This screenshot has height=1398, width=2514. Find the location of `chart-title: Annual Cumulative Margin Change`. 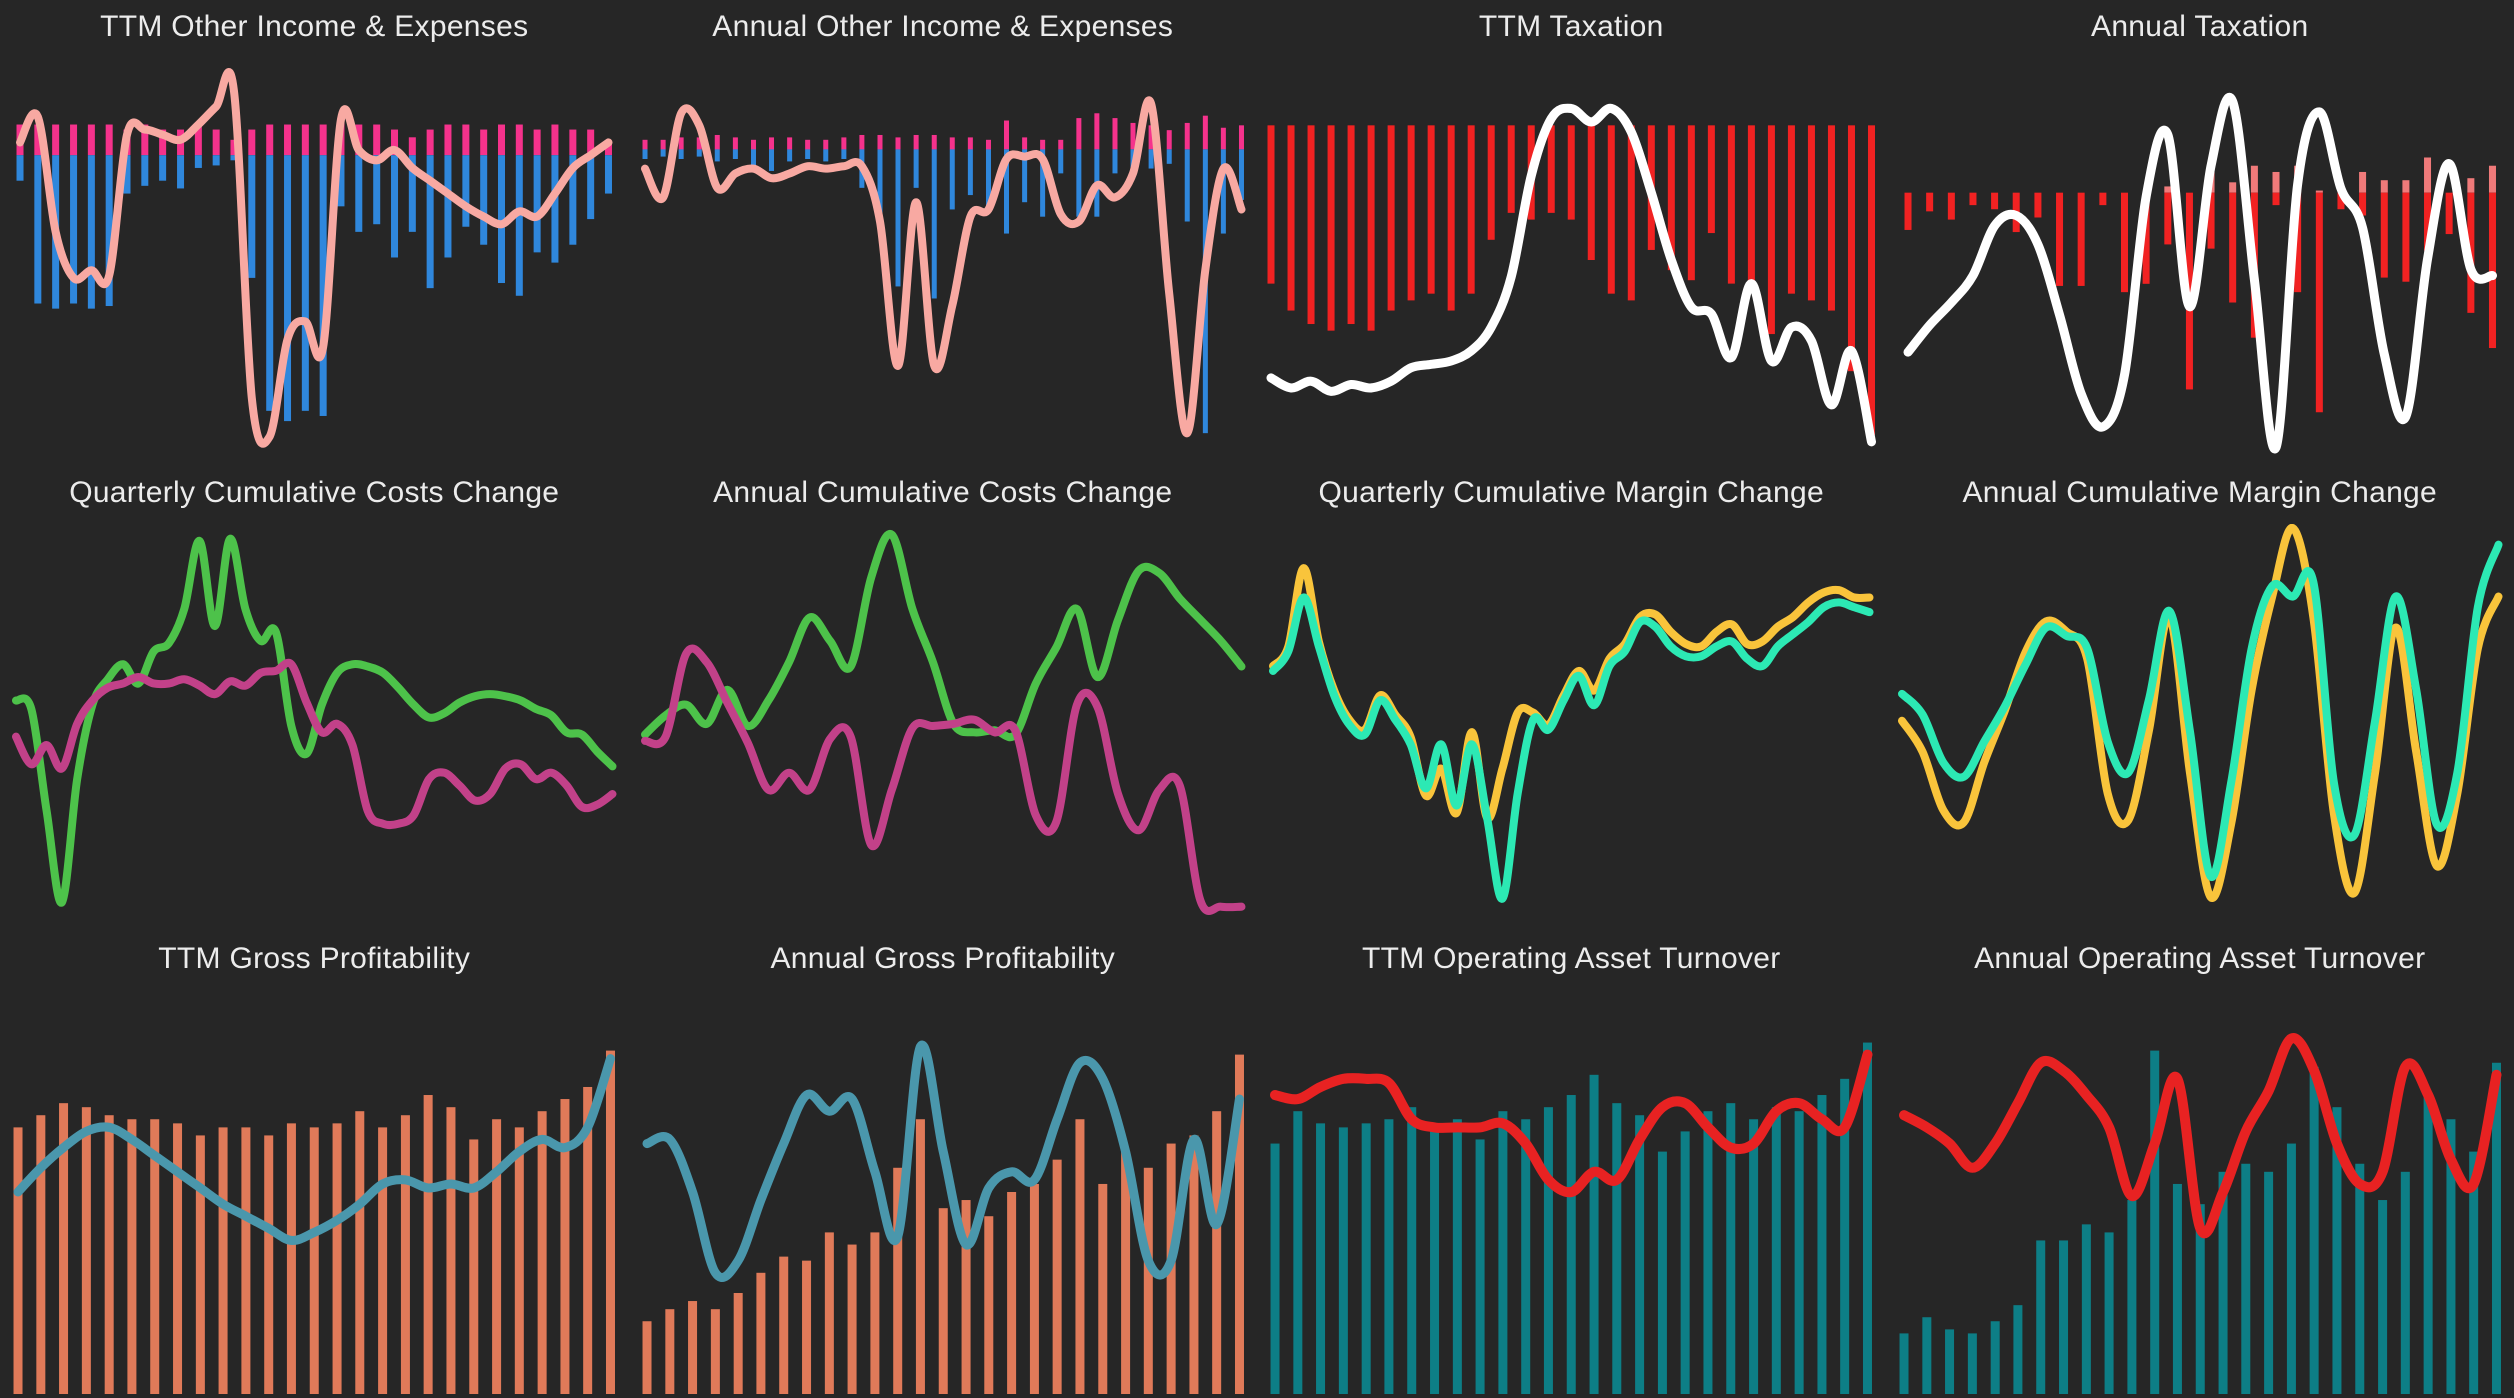

chart-title: Annual Cumulative Margin Change is located at coordinates (2200, 492).